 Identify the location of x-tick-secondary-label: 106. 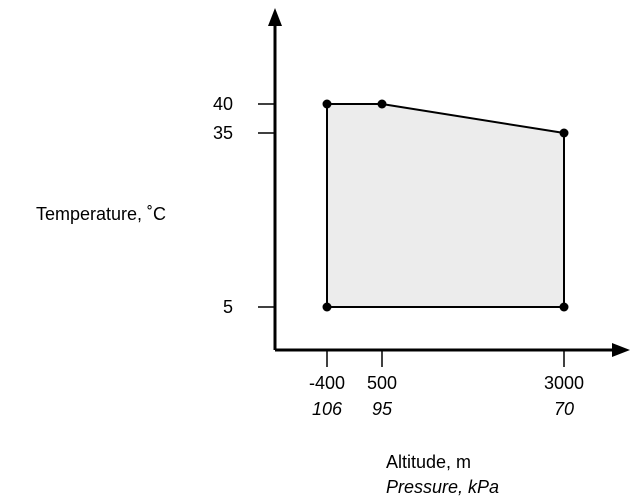
(327, 409).